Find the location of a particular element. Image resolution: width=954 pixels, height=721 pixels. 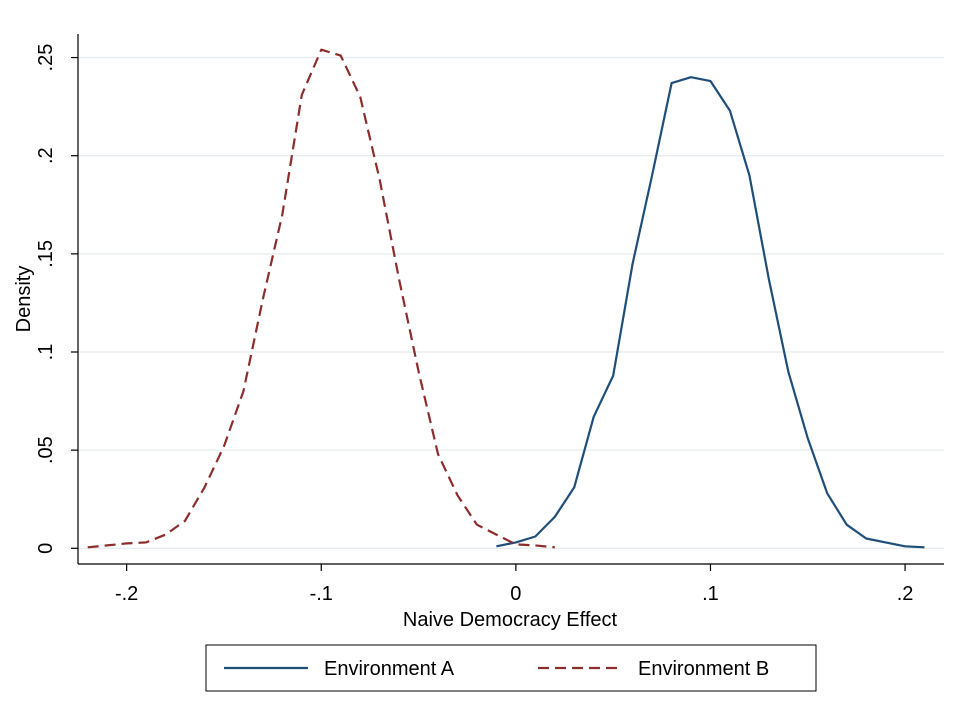

x-tick-label: -.1 is located at coordinates (321, 594).